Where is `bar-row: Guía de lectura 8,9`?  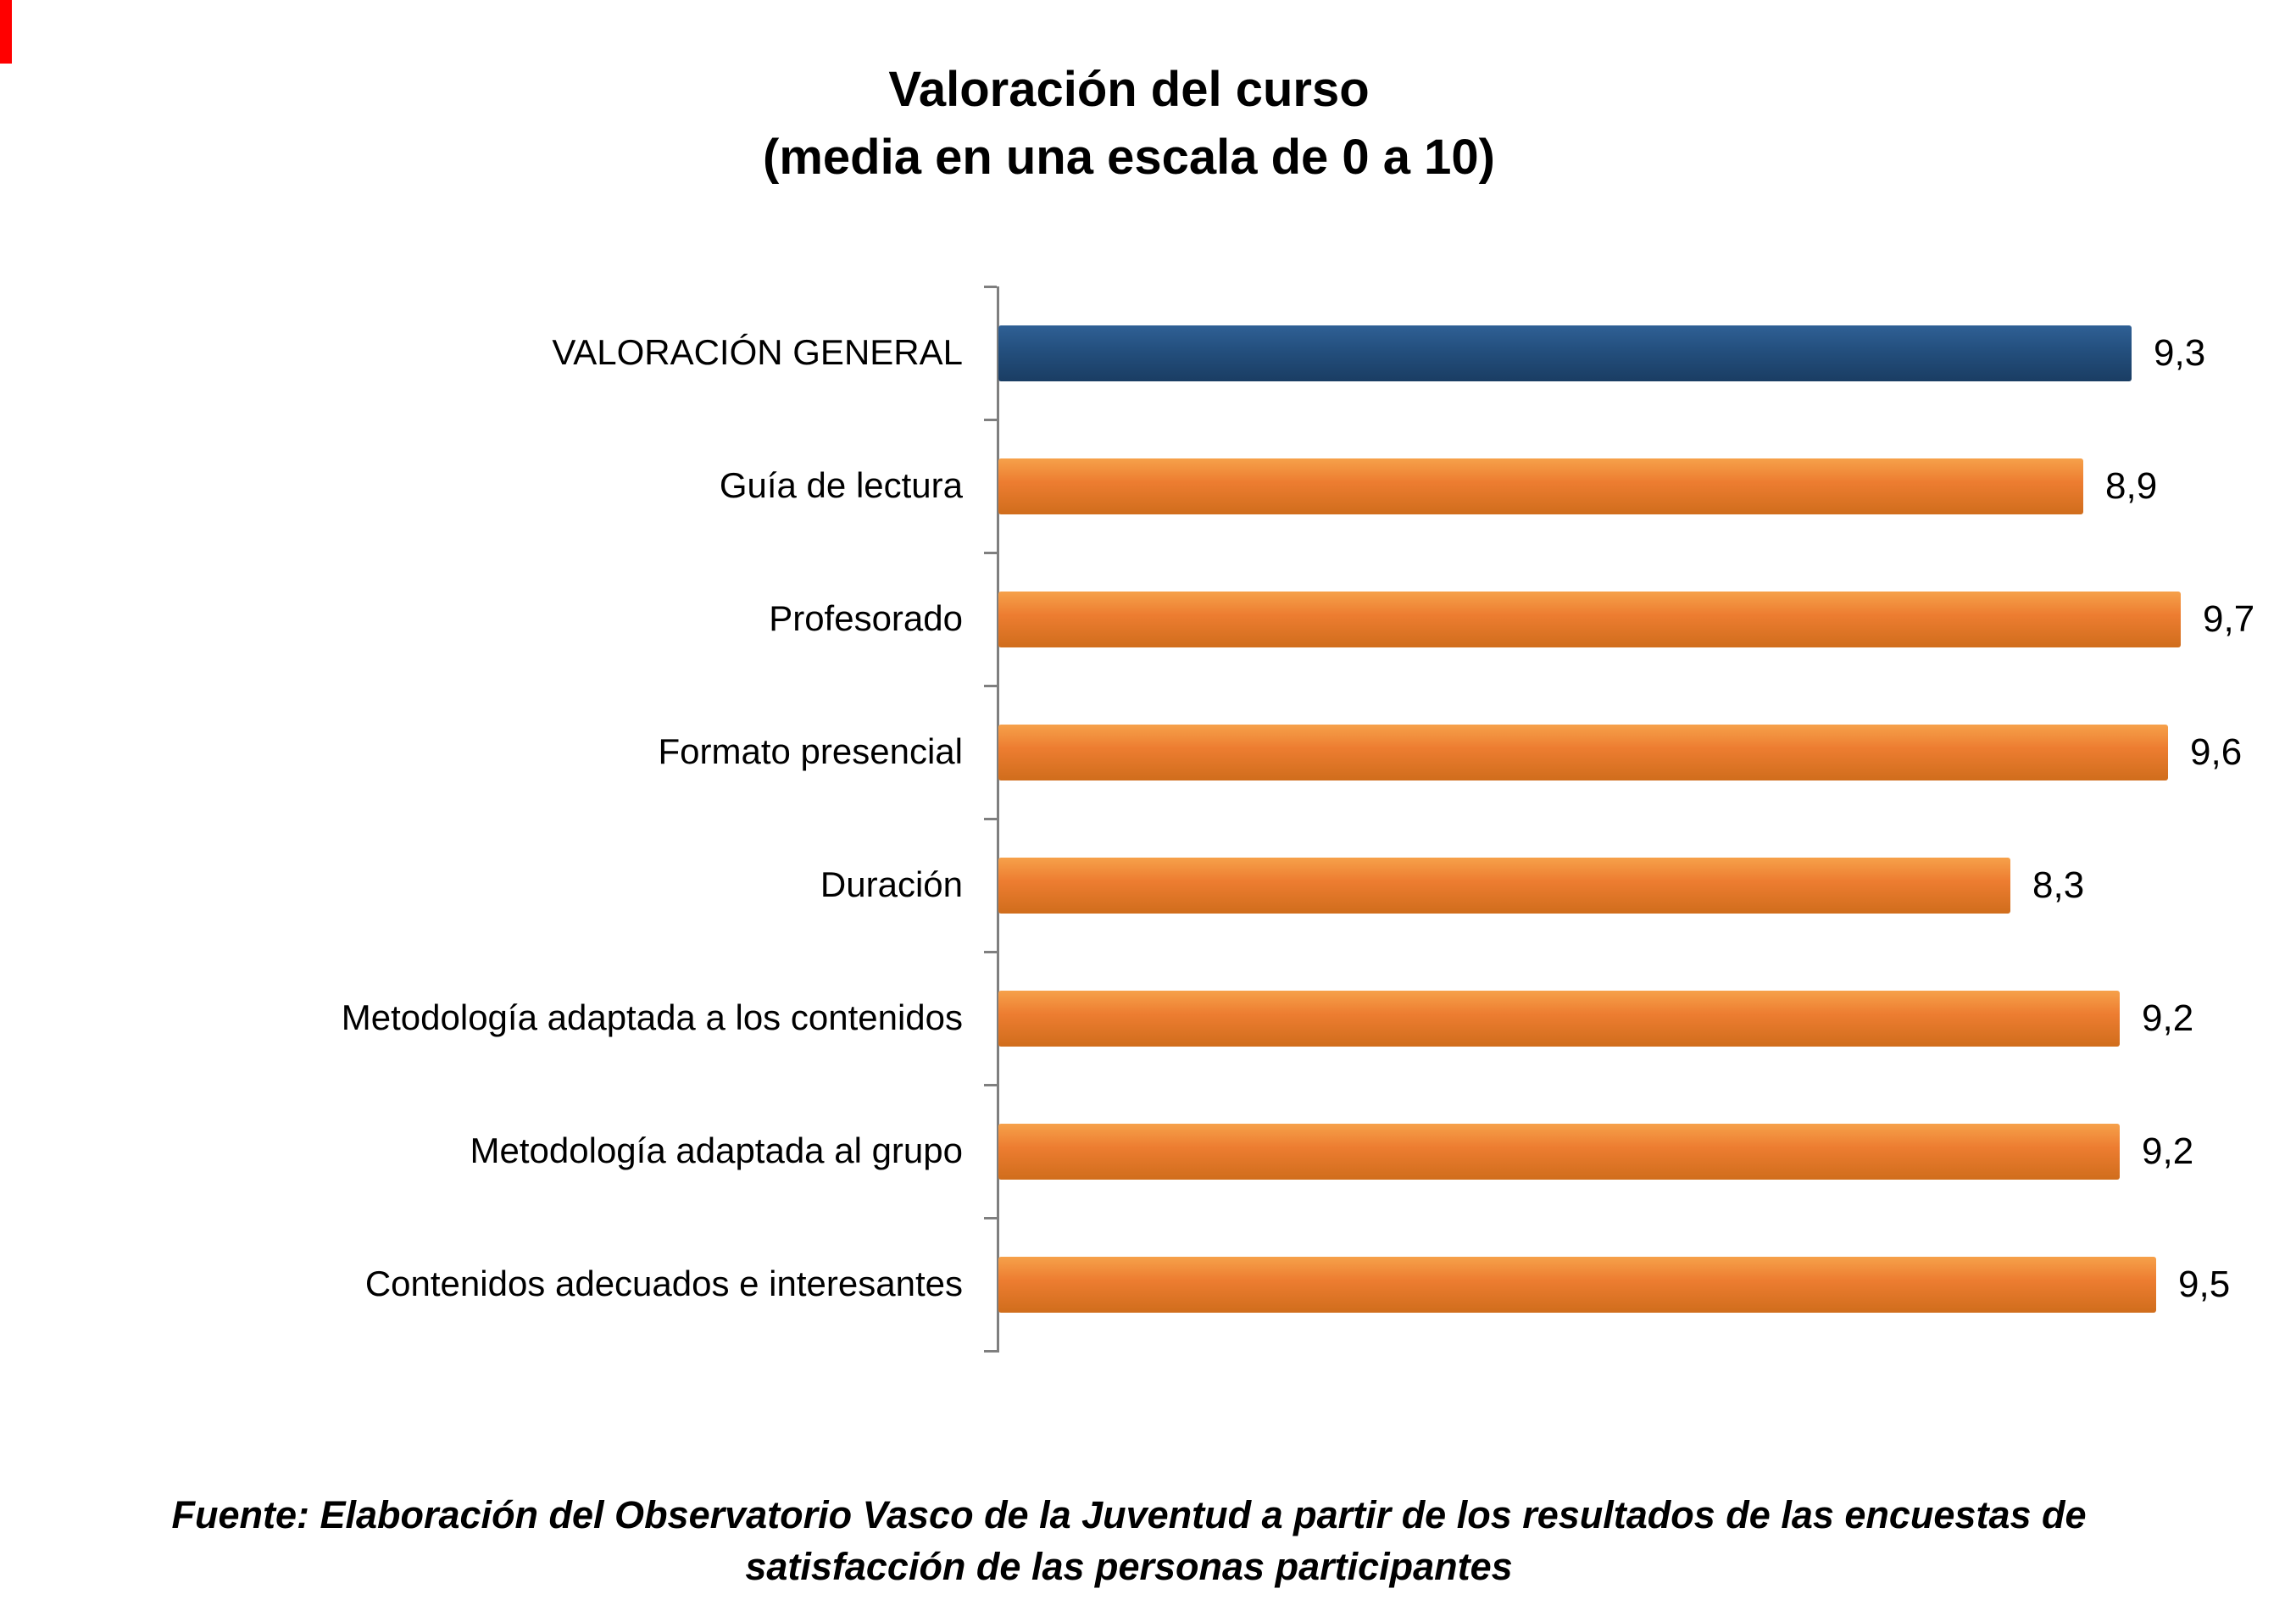
bar-row: Guía de lectura 8,9 is located at coordinates (1148, 486).